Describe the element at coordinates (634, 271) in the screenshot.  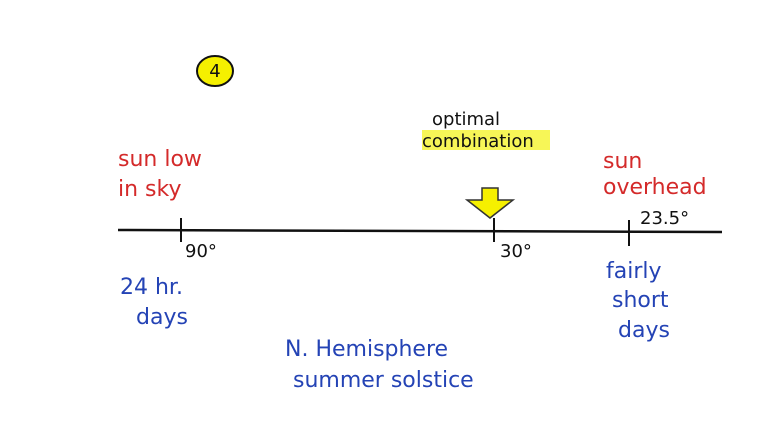
I see `right-note: fairly` at that location.